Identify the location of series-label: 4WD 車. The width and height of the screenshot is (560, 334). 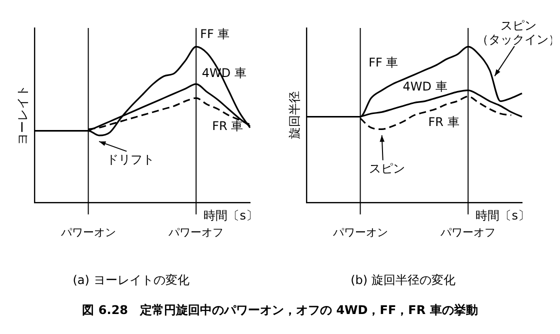
(425, 86).